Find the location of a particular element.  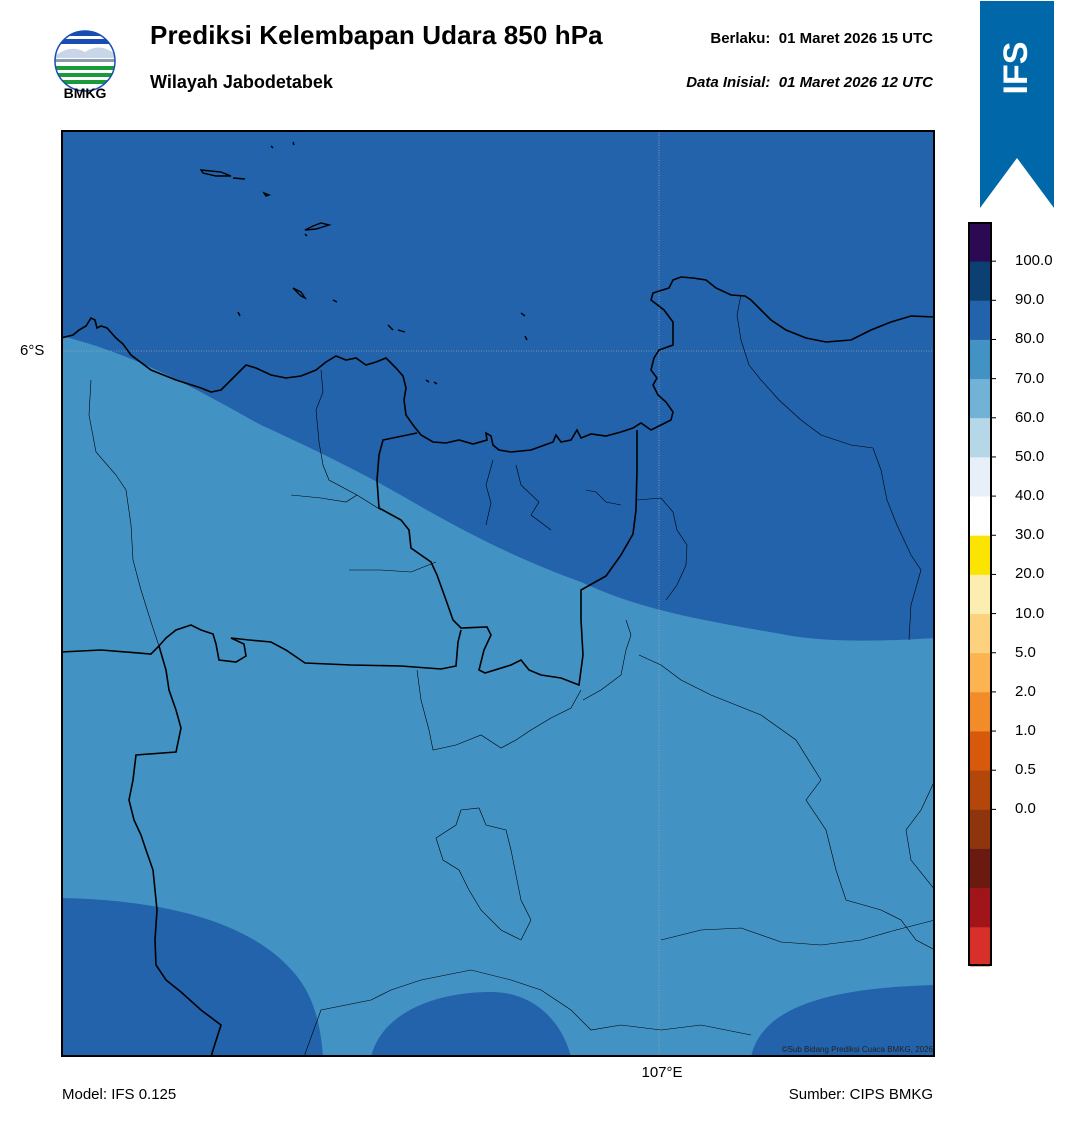

colorbar-label: 100.0 is located at coordinates (1034, 261).